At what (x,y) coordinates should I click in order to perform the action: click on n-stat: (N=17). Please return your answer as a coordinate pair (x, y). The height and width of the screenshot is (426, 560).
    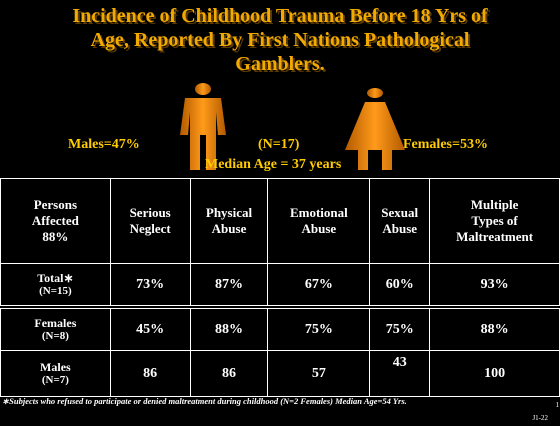
    Looking at the image, I should click on (279, 144).